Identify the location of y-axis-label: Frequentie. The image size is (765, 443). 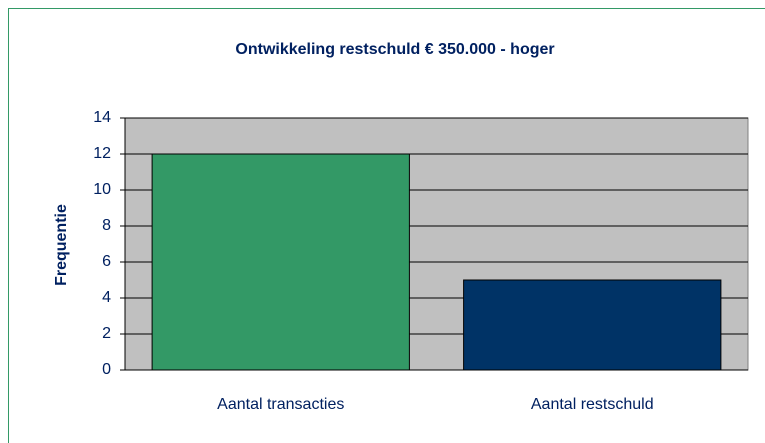
(61, 245).